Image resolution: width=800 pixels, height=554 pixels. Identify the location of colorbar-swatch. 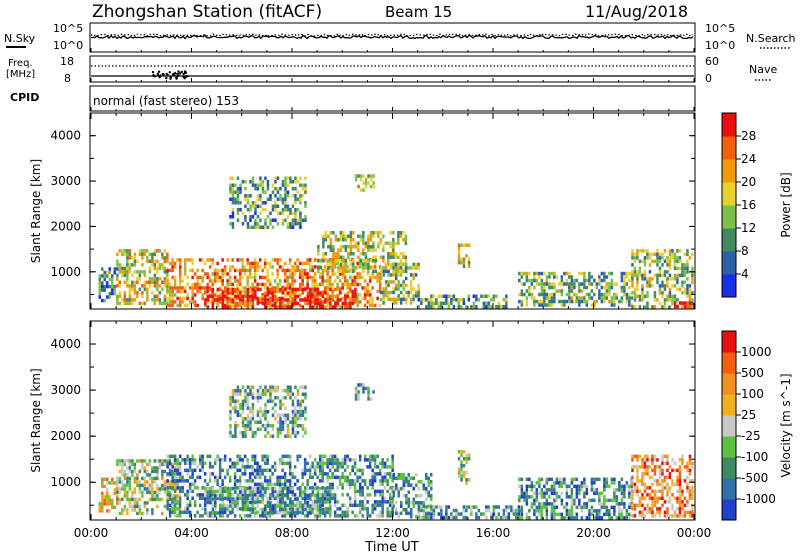
(729, 489).